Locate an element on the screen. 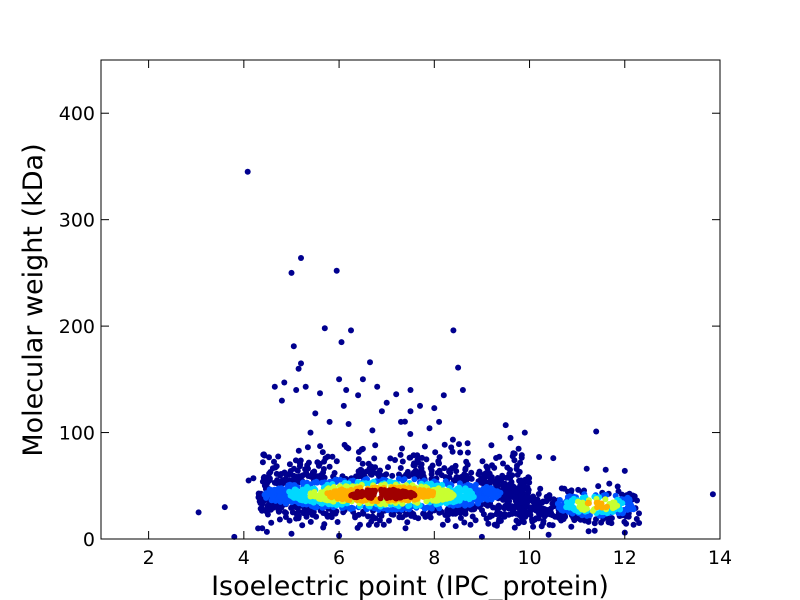 The height and width of the screenshot is (600, 800). y-tick-label: 0 is located at coordinates (89, 540).